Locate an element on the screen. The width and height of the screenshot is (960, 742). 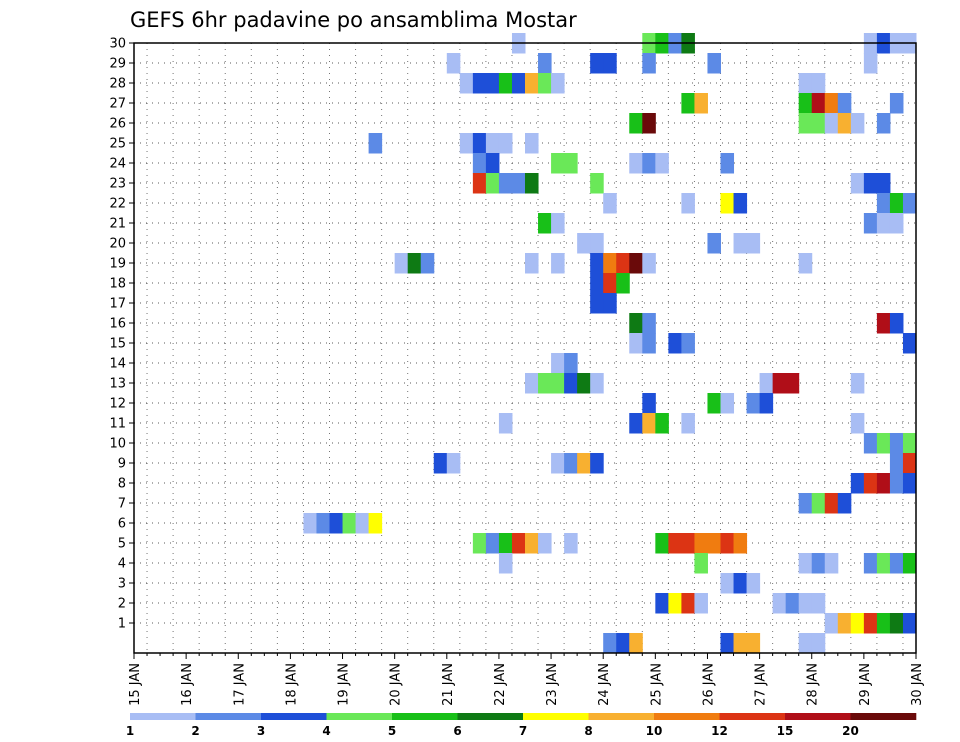
y-tick-label: 4 is located at coordinates (122, 564).